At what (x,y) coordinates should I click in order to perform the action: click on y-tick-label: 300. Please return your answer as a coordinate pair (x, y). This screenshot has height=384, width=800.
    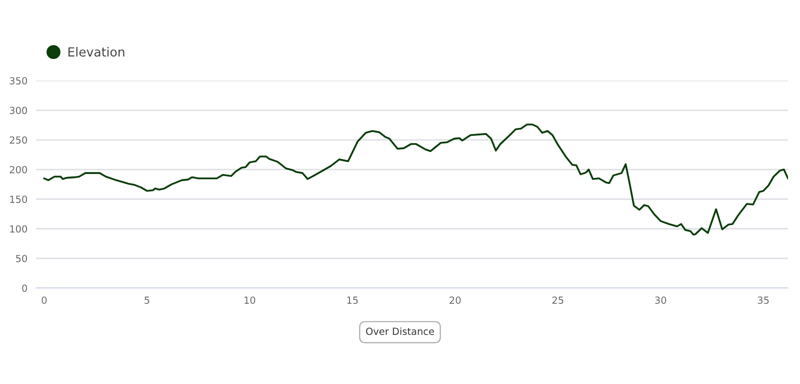
    Looking at the image, I should click on (19, 110).